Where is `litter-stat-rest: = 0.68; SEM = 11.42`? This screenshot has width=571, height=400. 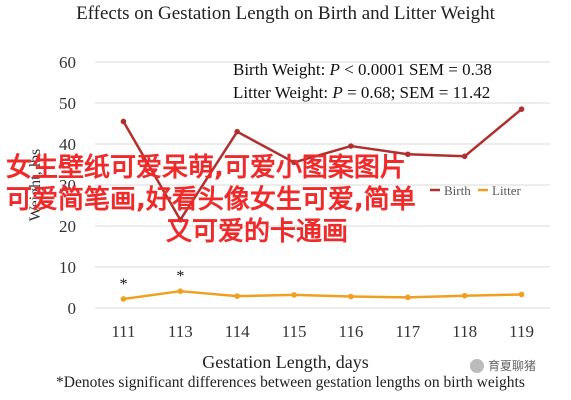 litter-stat-rest: = 0.68; SEM = 11.42 is located at coordinates (416, 92).